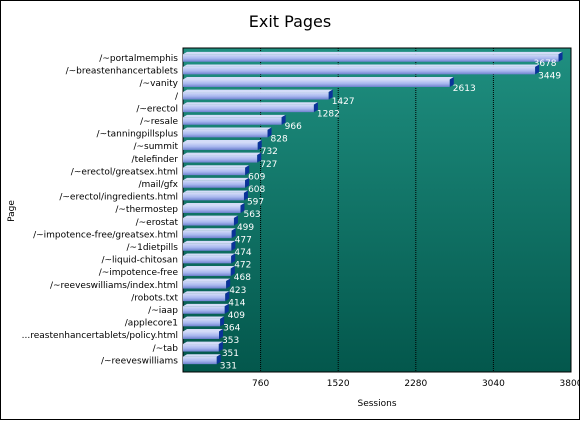 This screenshot has width=580, height=423. What do you see at coordinates (139, 261) in the screenshot?
I see `category-label: /~liquid-chitosan` at bounding box center [139, 261].